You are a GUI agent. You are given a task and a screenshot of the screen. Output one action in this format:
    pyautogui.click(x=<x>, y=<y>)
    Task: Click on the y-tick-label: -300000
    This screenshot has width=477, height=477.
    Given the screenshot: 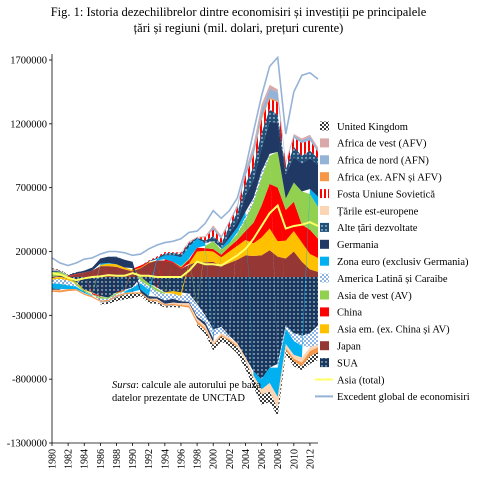 What is the action you would take?
    pyautogui.click(x=29, y=316)
    